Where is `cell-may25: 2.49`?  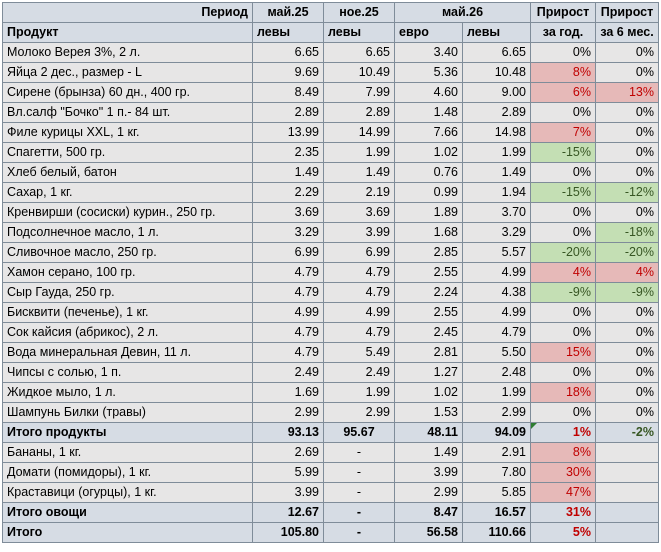 cell-may25: 2.49 is located at coordinates (288, 372).